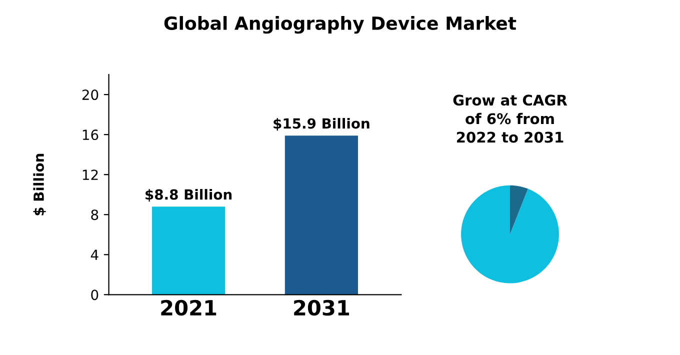  I want to click on y-tick-label: 8, so click(94, 215).